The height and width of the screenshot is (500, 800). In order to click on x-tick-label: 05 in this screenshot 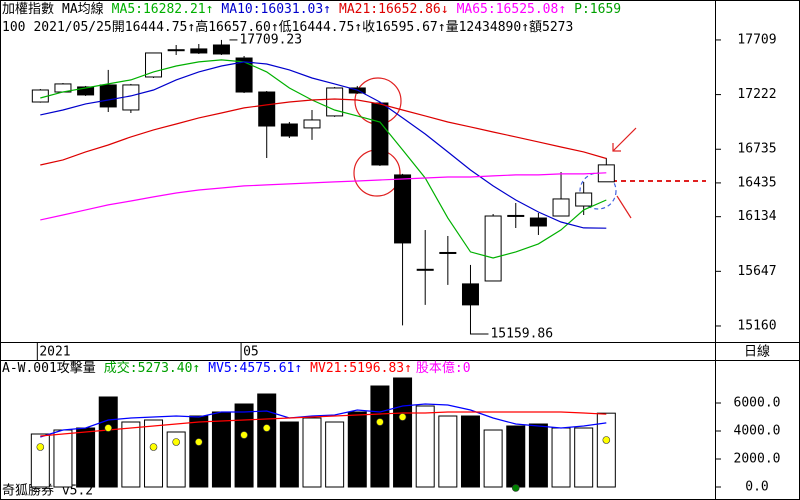, I will do `click(251, 352)`.